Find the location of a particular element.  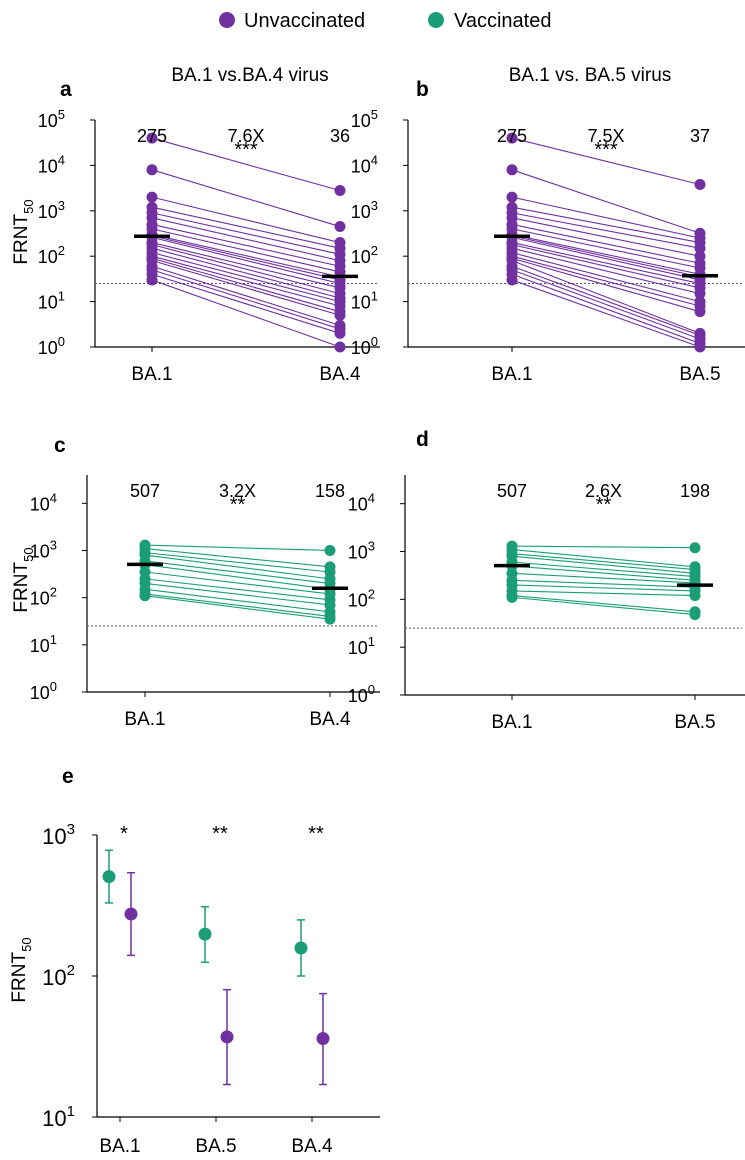

panel-b-y-tick-label: 10² is located at coordinates (364, 255).